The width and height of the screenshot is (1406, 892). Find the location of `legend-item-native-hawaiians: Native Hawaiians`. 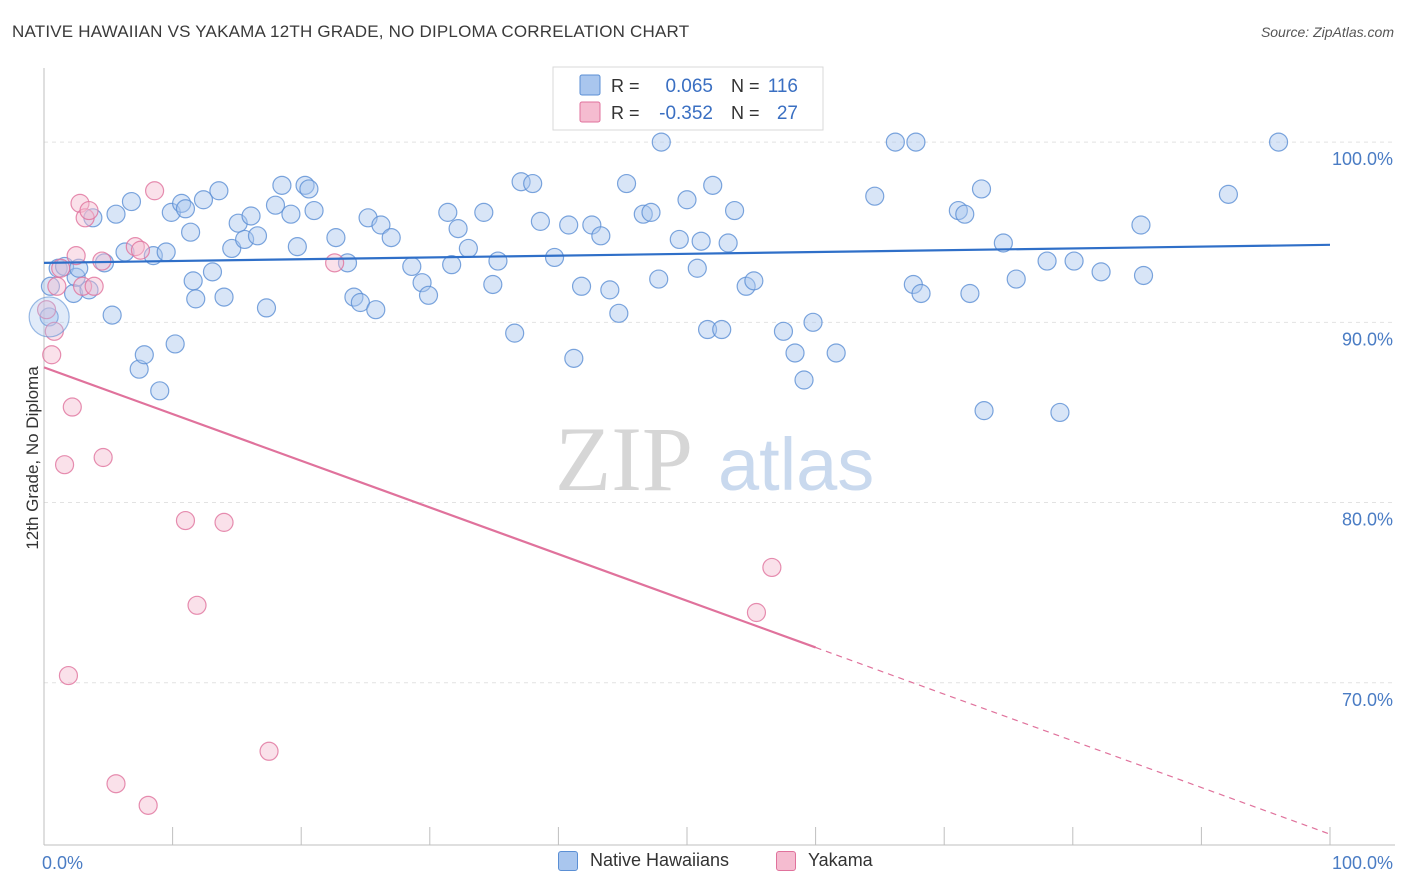

legend-item-native-hawaiians: Native Hawaiians is located at coordinates (643, 860).